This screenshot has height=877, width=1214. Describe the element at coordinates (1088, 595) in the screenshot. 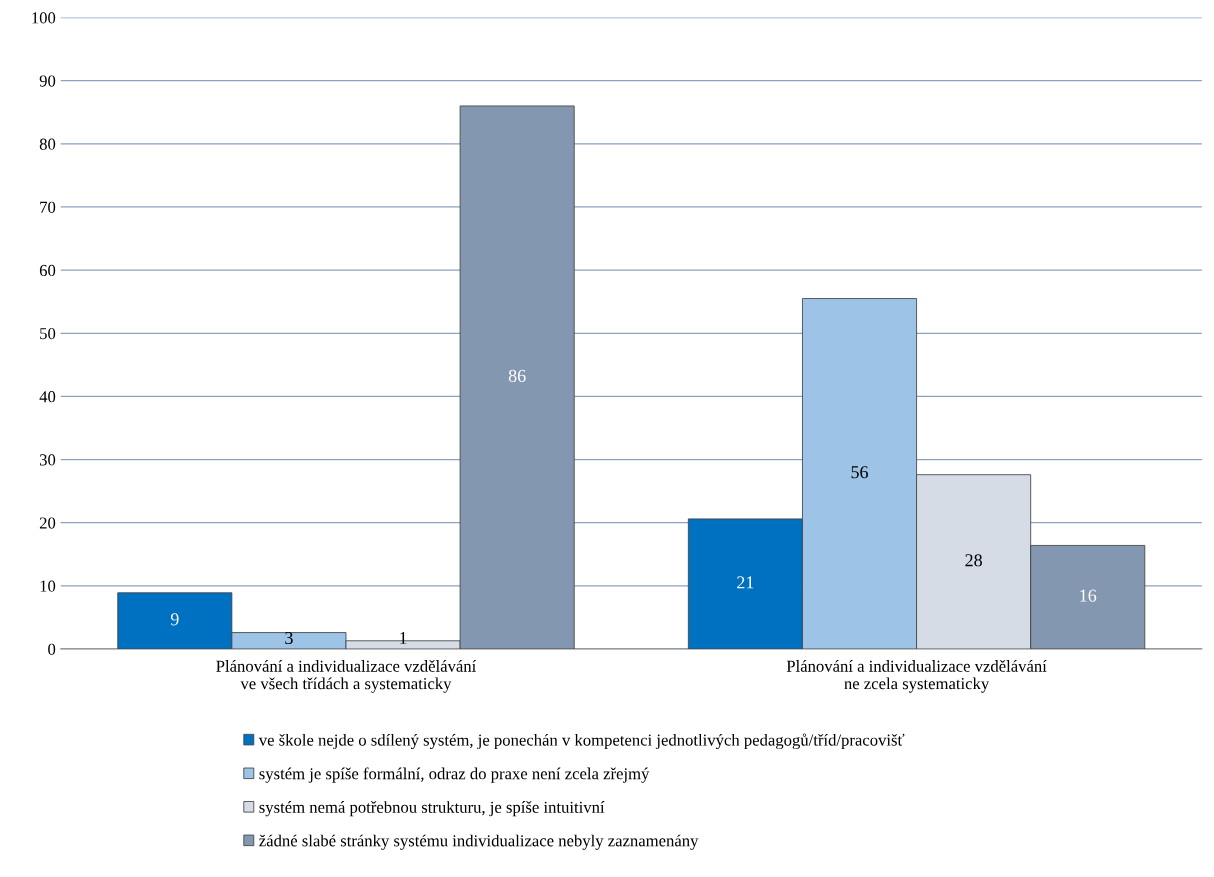

I see `data-label: 16` at that location.